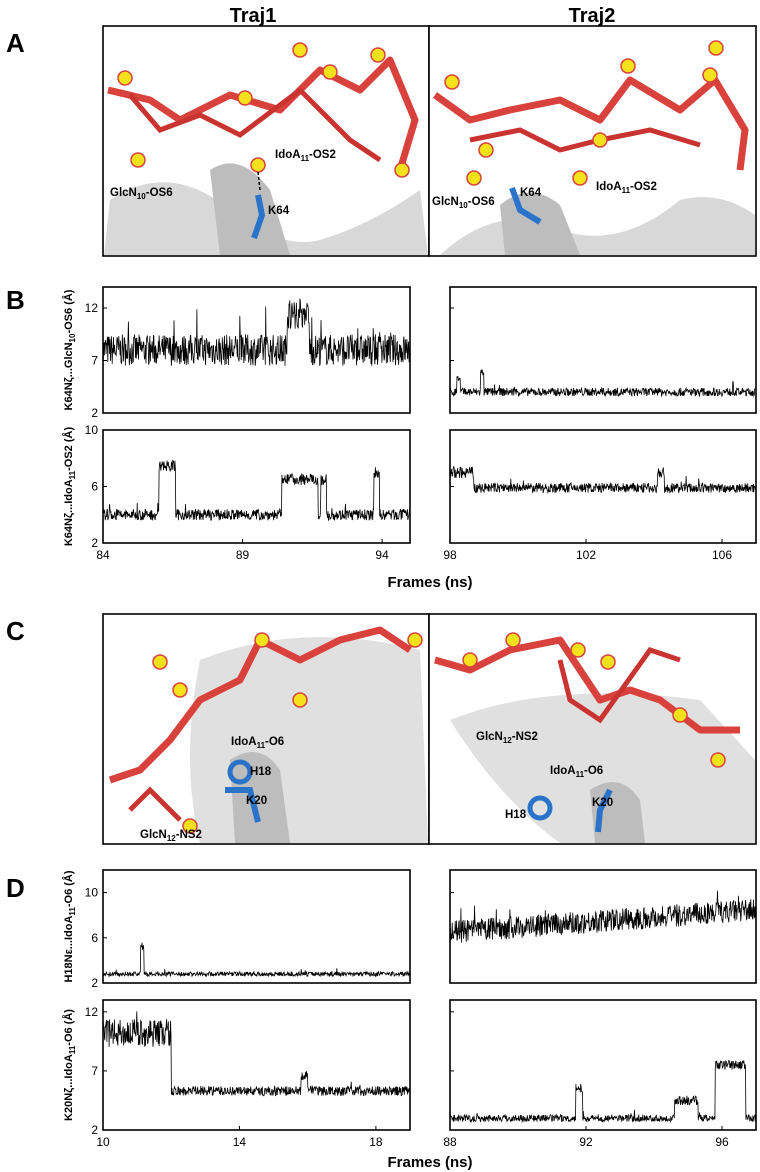  Describe the element at coordinates (429, 582) in the screenshot. I see `x-axis-label-b: Frames (ns)` at that location.